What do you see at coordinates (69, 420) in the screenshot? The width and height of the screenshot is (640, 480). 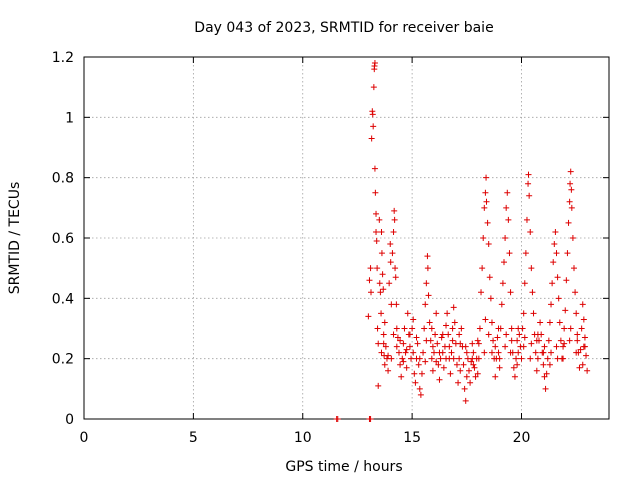 I see `y-tick-label: 0` at bounding box center [69, 420].